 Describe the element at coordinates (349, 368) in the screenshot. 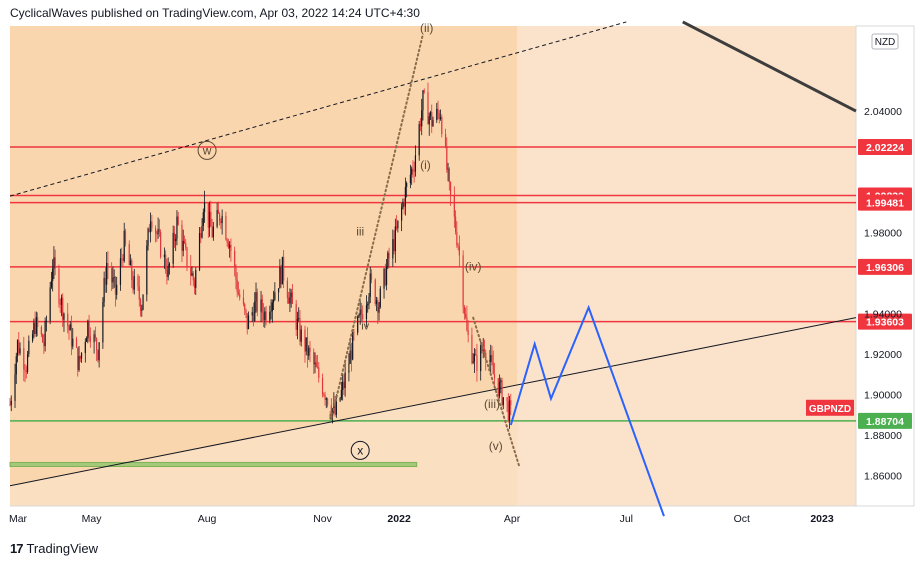

I see `wave-label-10: i` at that location.